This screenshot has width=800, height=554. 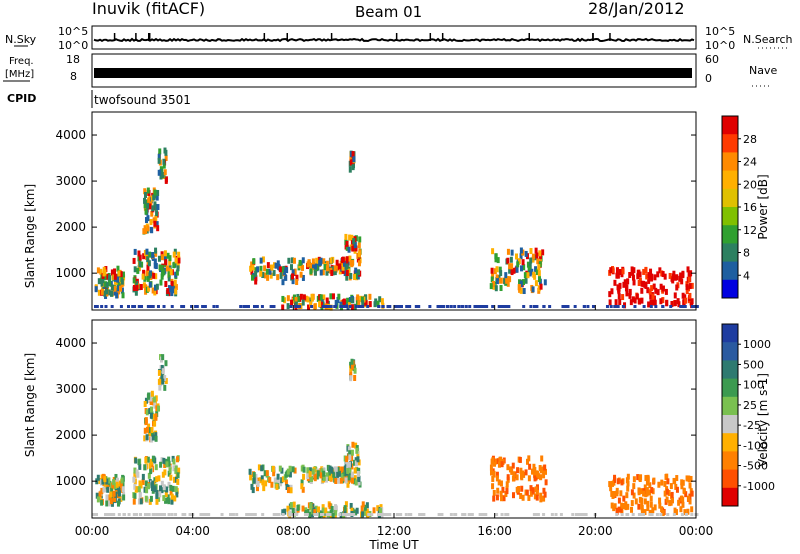 I want to click on xtick-label: 00:00, so click(x=92, y=531).